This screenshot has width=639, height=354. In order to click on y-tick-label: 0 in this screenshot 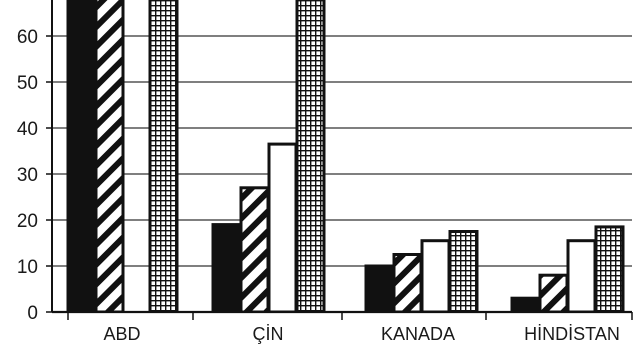, I will do `click(32, 313)`.